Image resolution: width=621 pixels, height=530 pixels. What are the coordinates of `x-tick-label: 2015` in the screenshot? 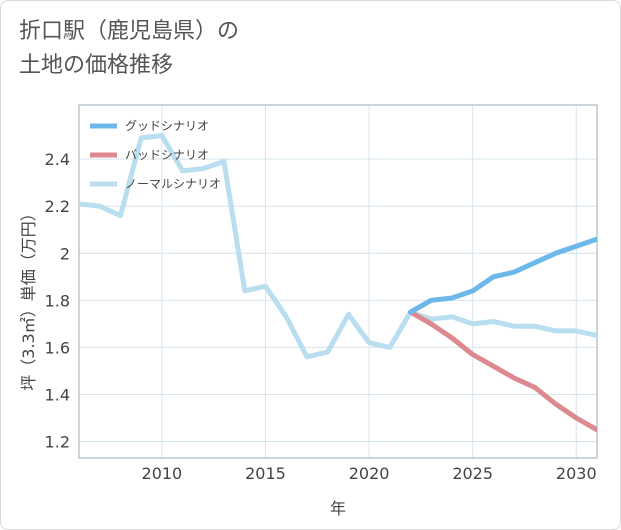 It's located at (265, 473).